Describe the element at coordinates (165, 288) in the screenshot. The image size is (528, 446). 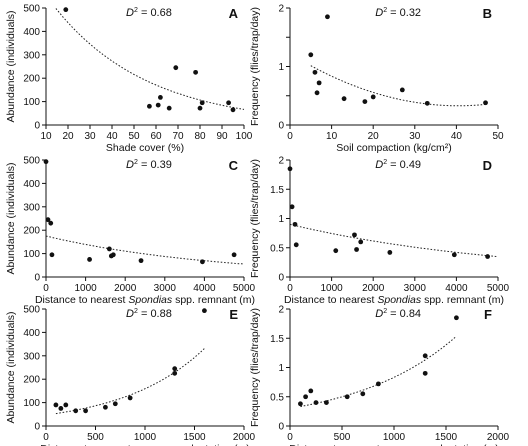
I see `x-tick-label: 3000` at that location.